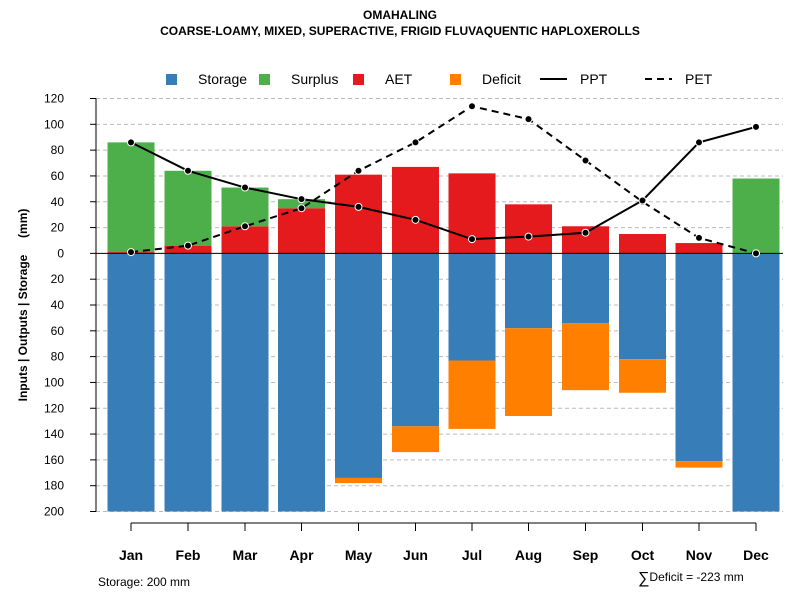  I want to click on deficit-note: ∑Deficit = -223 mm, so click(691, 579).